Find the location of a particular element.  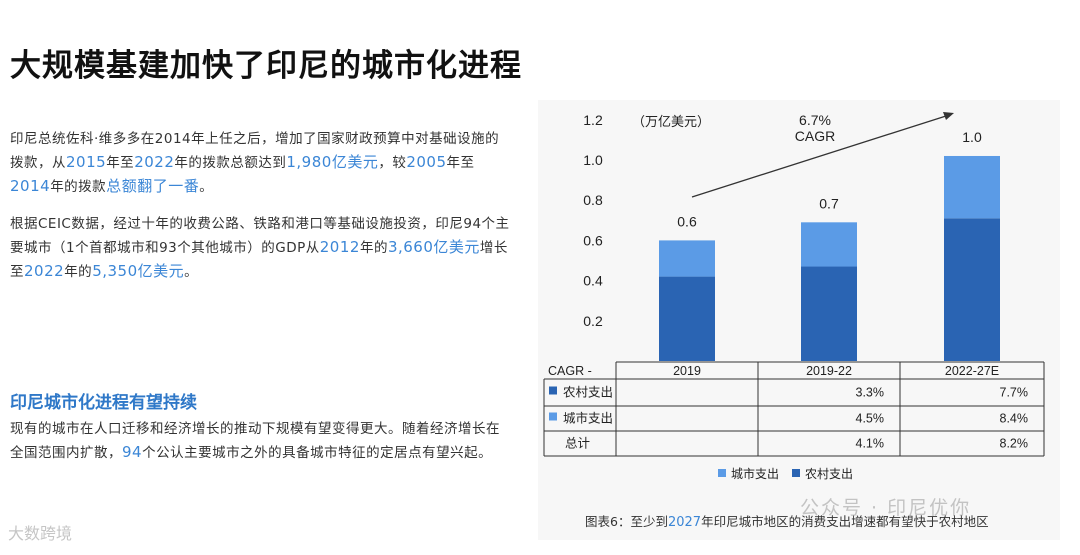

y-tick-label: 0.6 is located at coordinates (593, 240).